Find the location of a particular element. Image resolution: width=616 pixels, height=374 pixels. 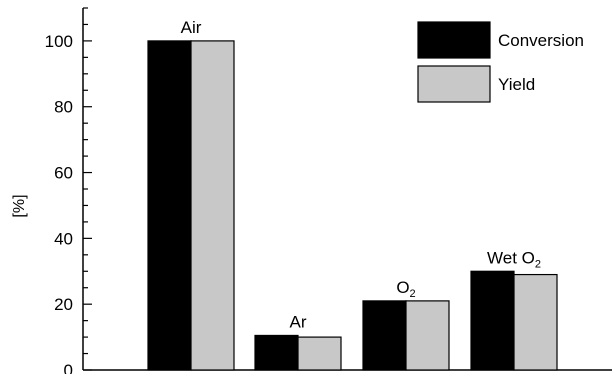

y-axis-label: [%] is located at coordinates (19, 205).